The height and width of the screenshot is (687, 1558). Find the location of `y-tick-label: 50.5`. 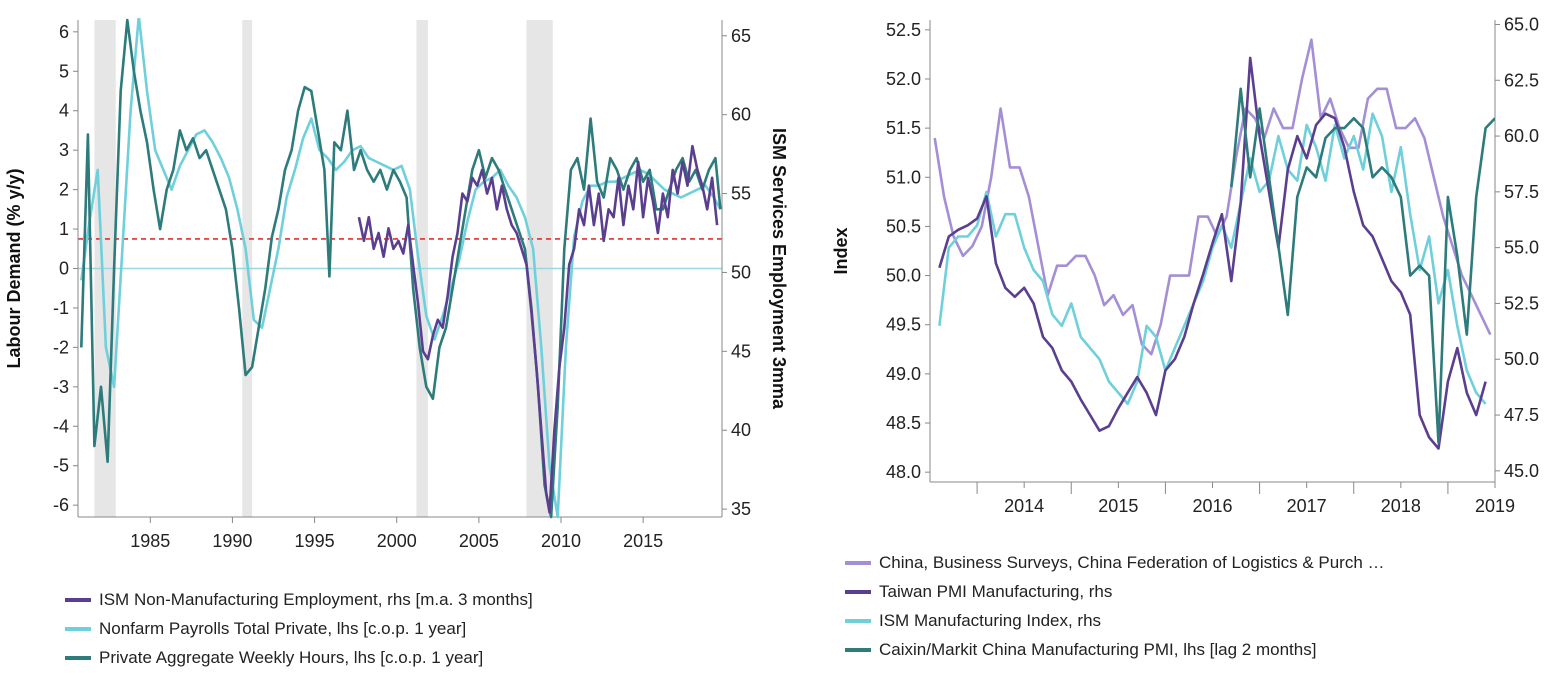

y-tick-label: 50.5 is located at coordinates (903, 226).